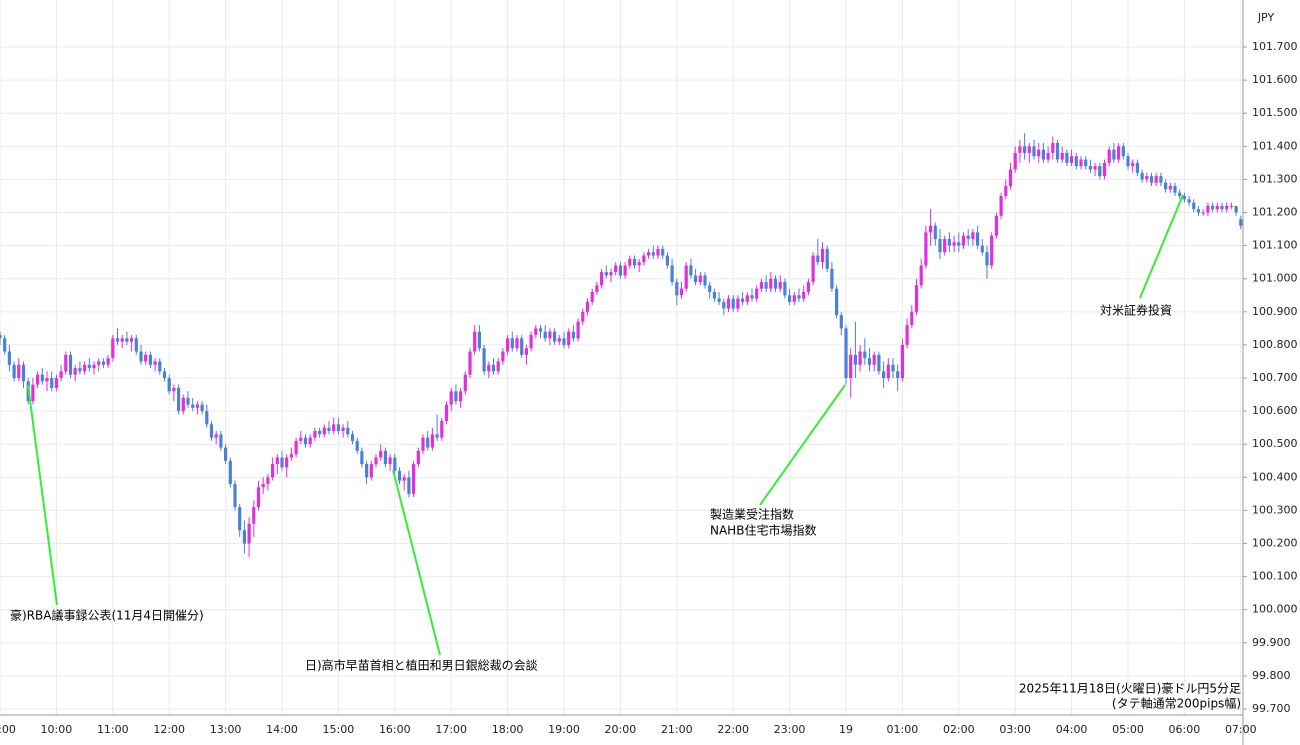 The image size is (1300, 745). What do you see at coordinates (508, 729) in the screenshot?
I see `x-tick-label: 18:00` at bounding box center [508, 729].